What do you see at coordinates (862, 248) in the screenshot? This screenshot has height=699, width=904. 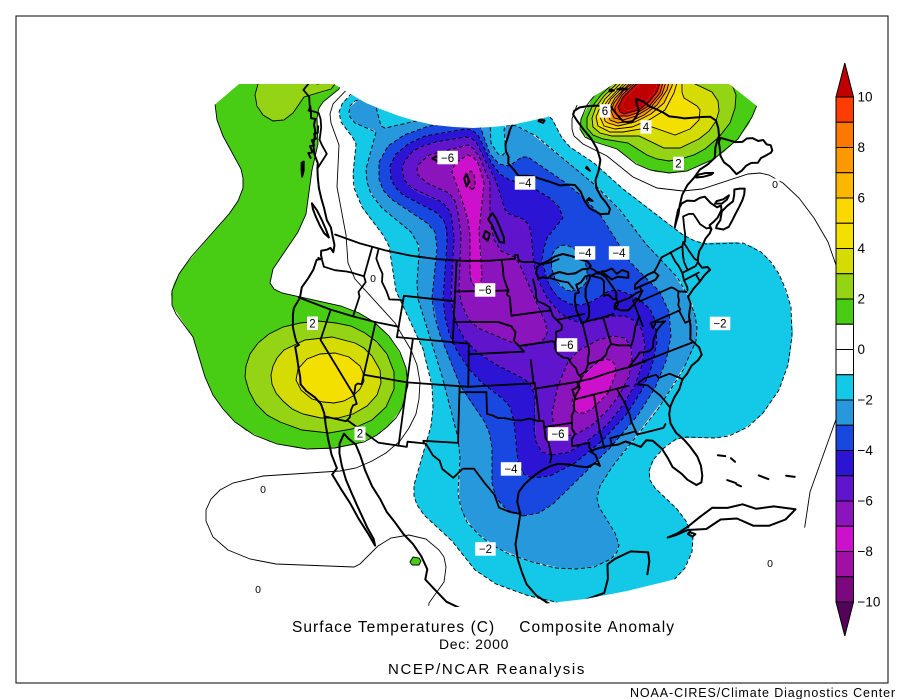 I see `colorbar-tick-label: 4` at bounding box center [862, 248].